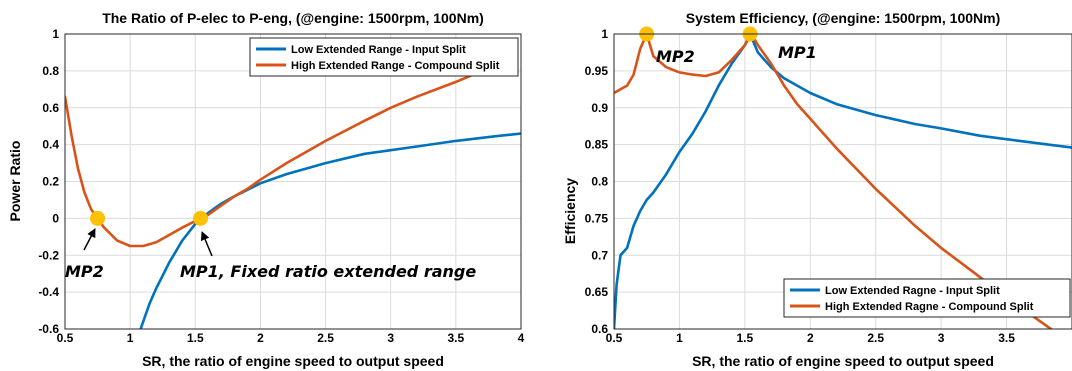 This screenshot has width=1072, height=371. I want to click on y-tick-label: 0.65, so click(597, 292).